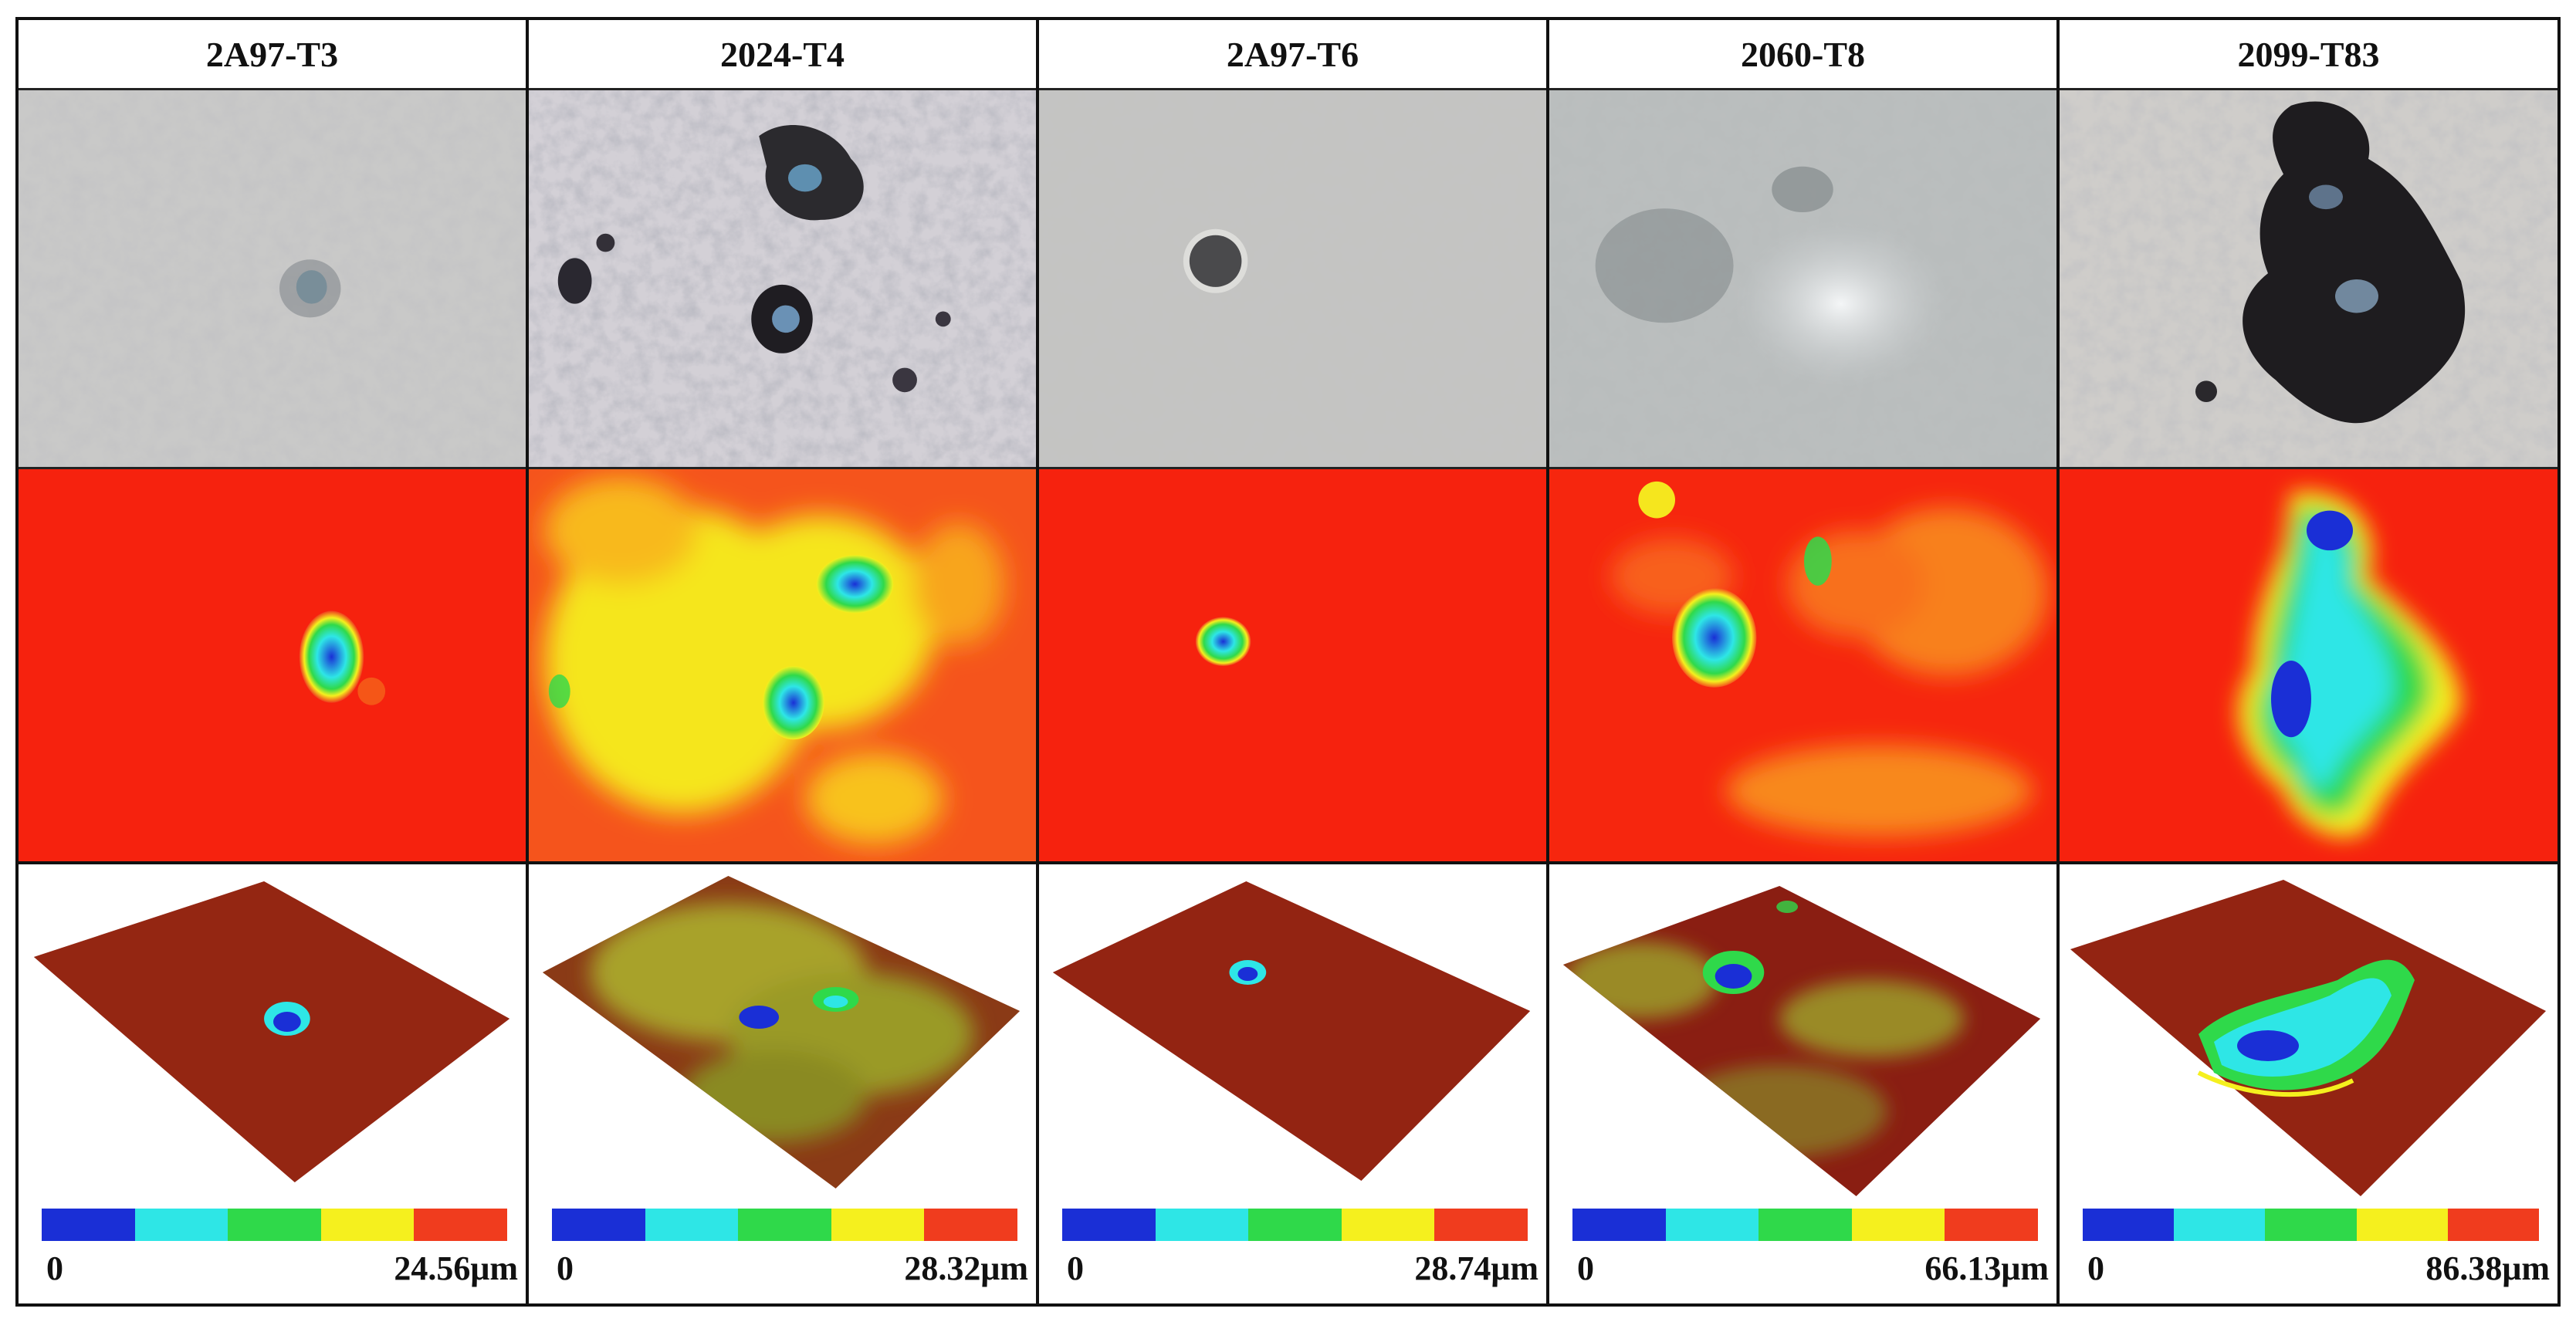  Describe the element at coordinates (2487, 1268) in the screenshot. I see `colorbar-max-label: 86.38μm` at that location.